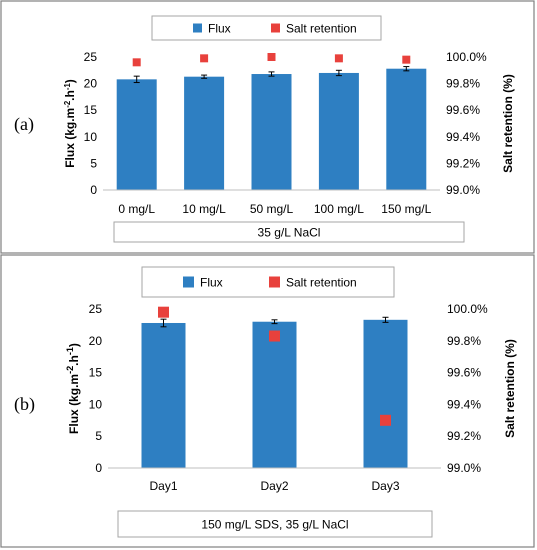  What do you see at coordinates (24, 124) in the screenshot?
I see `panel-label: (a)` at bounding box center [24, 124].